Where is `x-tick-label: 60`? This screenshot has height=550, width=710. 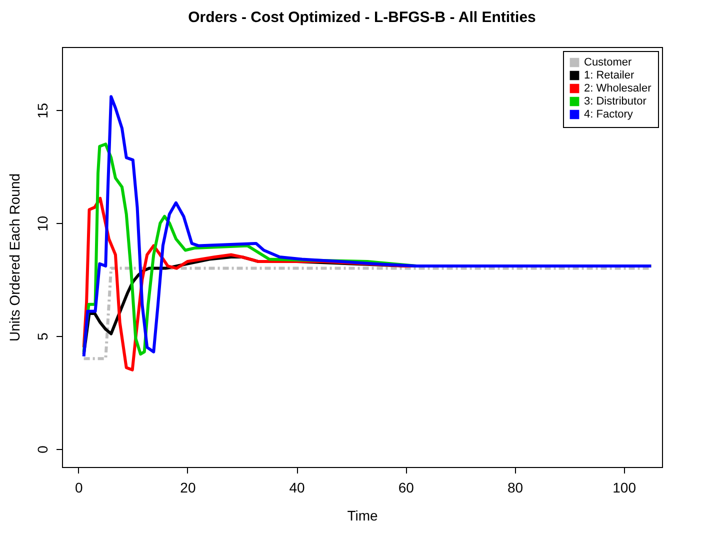
x-tick-label: 60 is located at coordinates (406, 488).